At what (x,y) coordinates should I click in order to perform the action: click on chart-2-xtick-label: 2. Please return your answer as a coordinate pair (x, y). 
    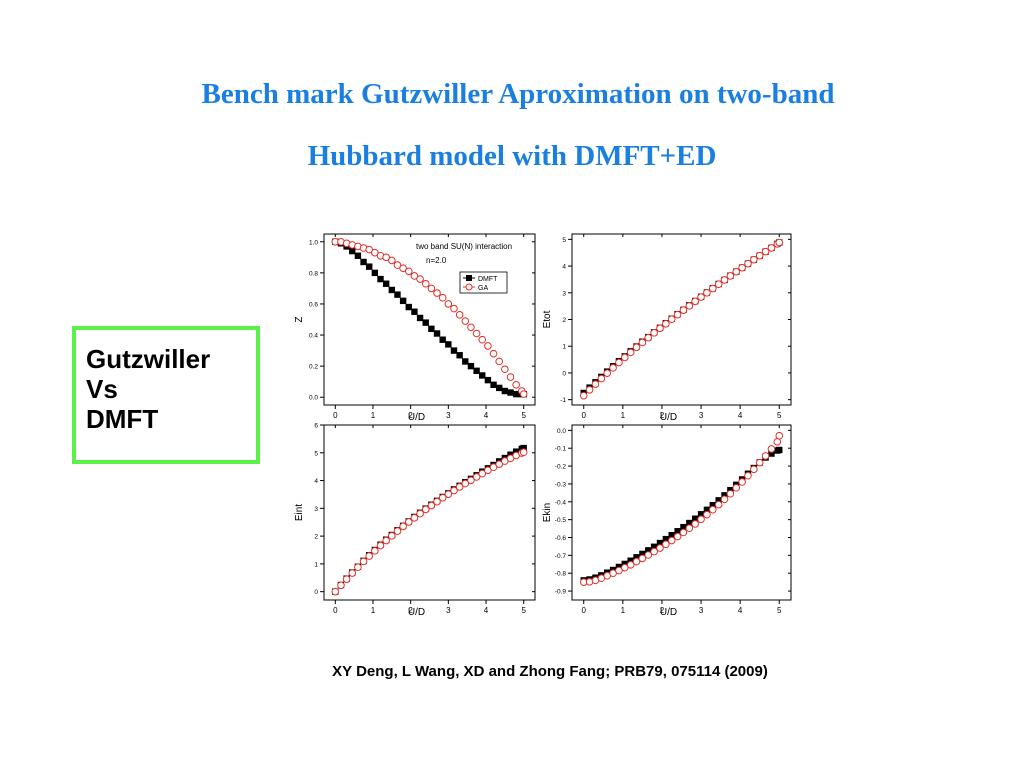
    Looking at the image, I should click on (662, 415).